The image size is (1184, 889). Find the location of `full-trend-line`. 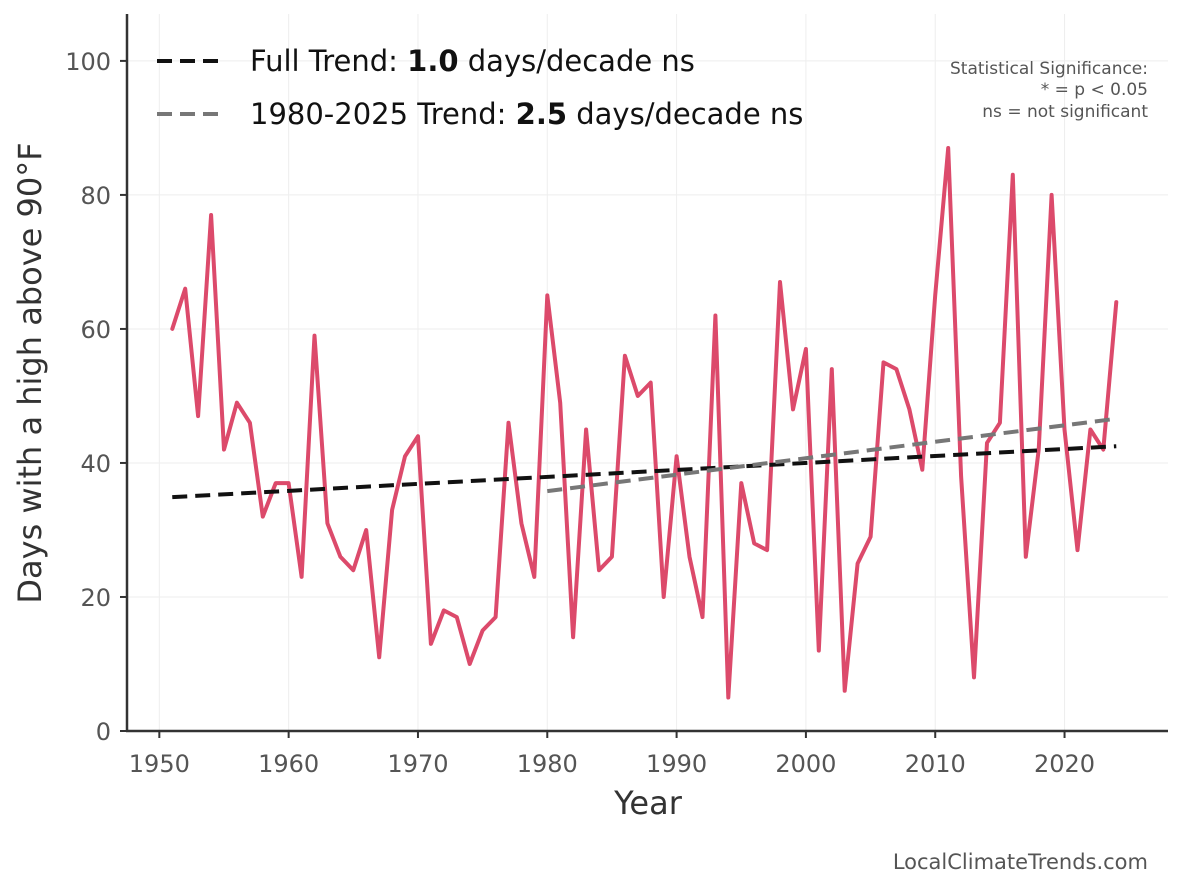

full-trend-line is located at coordinates (644, 472).